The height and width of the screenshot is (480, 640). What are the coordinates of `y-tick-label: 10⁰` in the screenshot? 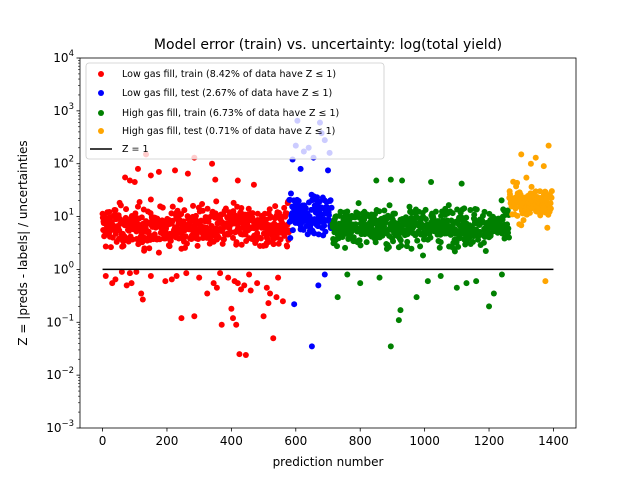 It's located at (63, 268).